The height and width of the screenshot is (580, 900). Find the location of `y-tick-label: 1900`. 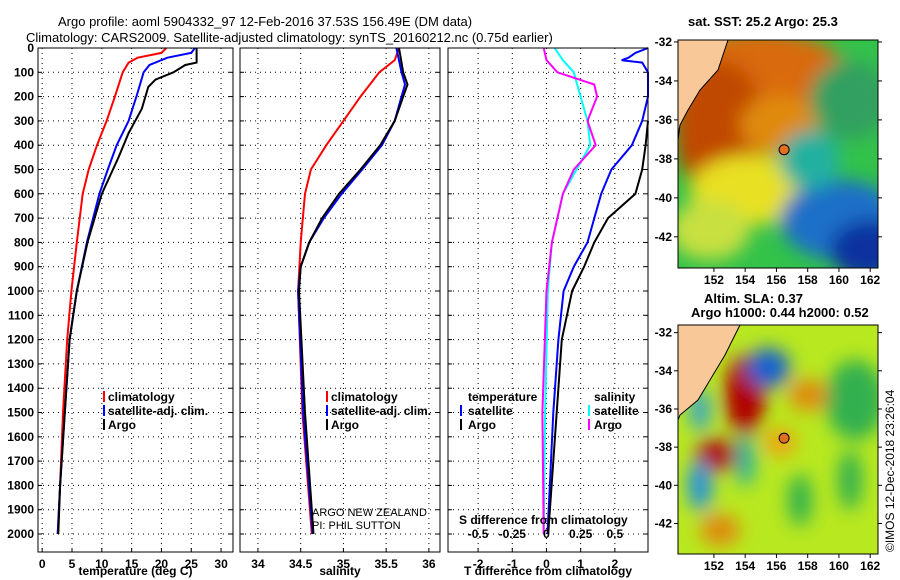

y-tick-label: 1900 is located at coordinates (20, 510).